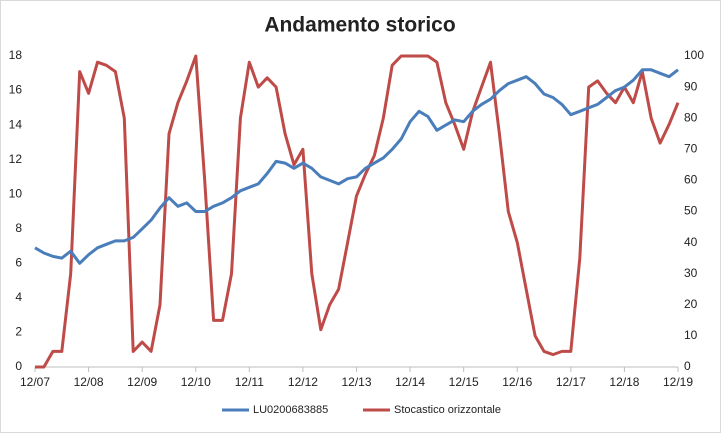  What do you see at coordinates (691, 148) in the screenshot?
I see `y2-tick-label: 70` at bounding box center [691, 148].